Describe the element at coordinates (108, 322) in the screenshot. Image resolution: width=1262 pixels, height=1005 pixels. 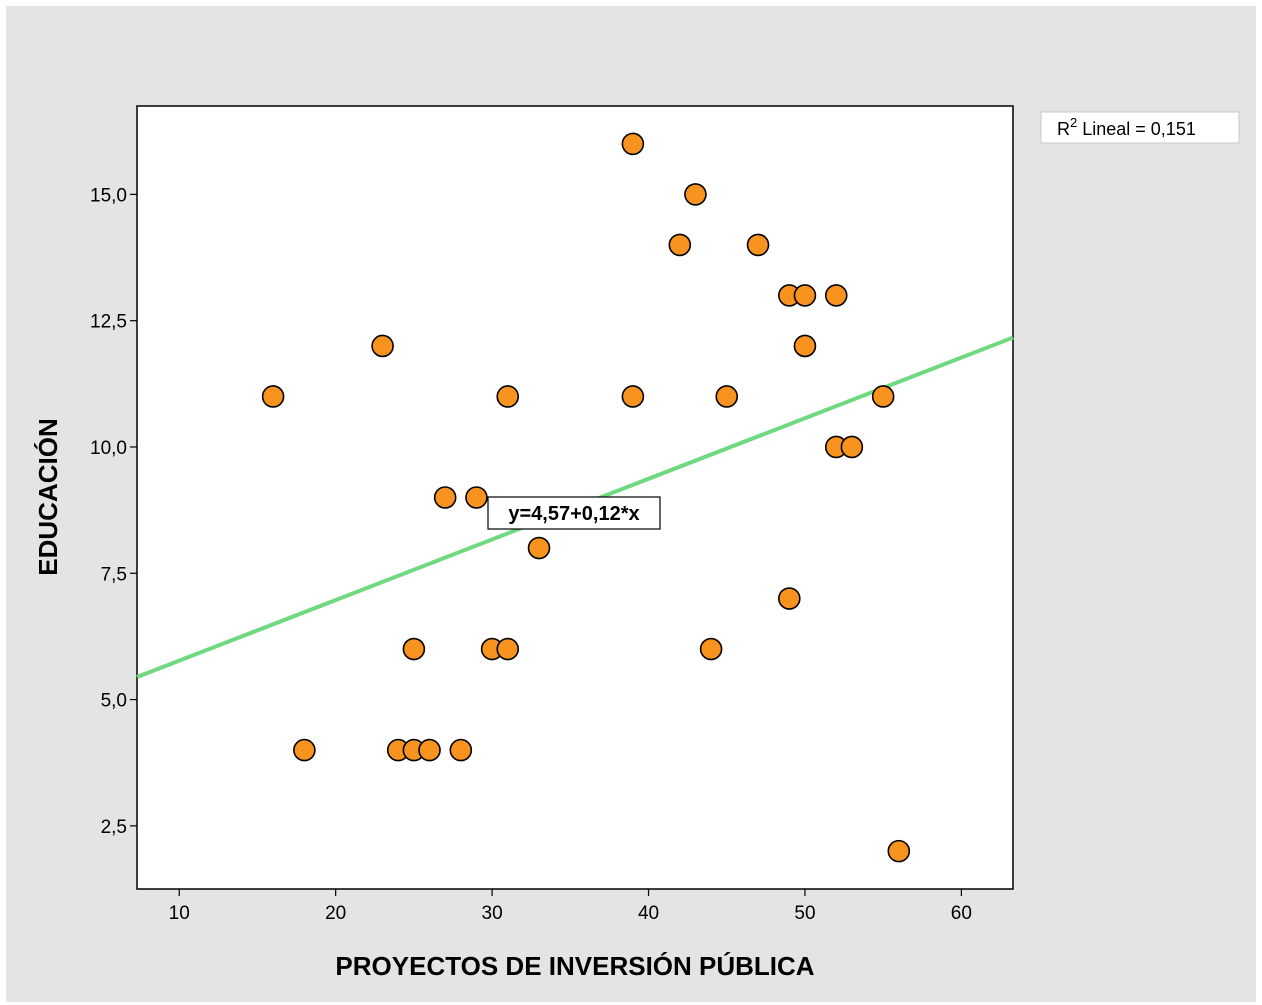
I see `y-tick-label: 12,5` at that location.